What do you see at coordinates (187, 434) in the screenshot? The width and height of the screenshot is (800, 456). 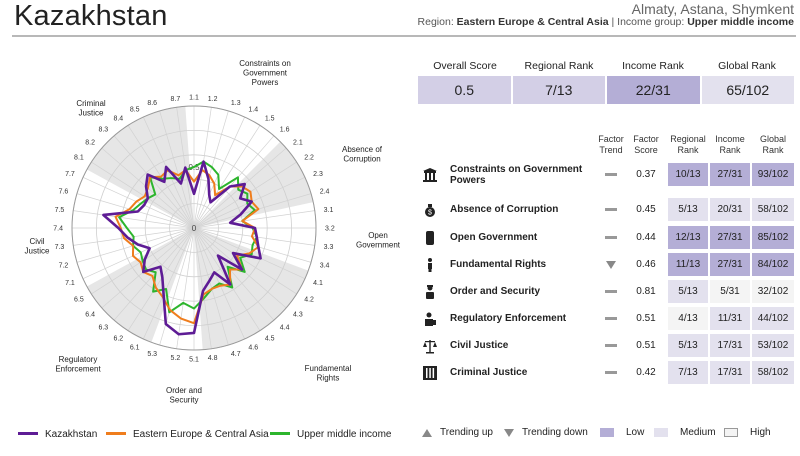 I see `legend-item-region: Eastern Europe & Central Asia` at bounding box center [187, 434].